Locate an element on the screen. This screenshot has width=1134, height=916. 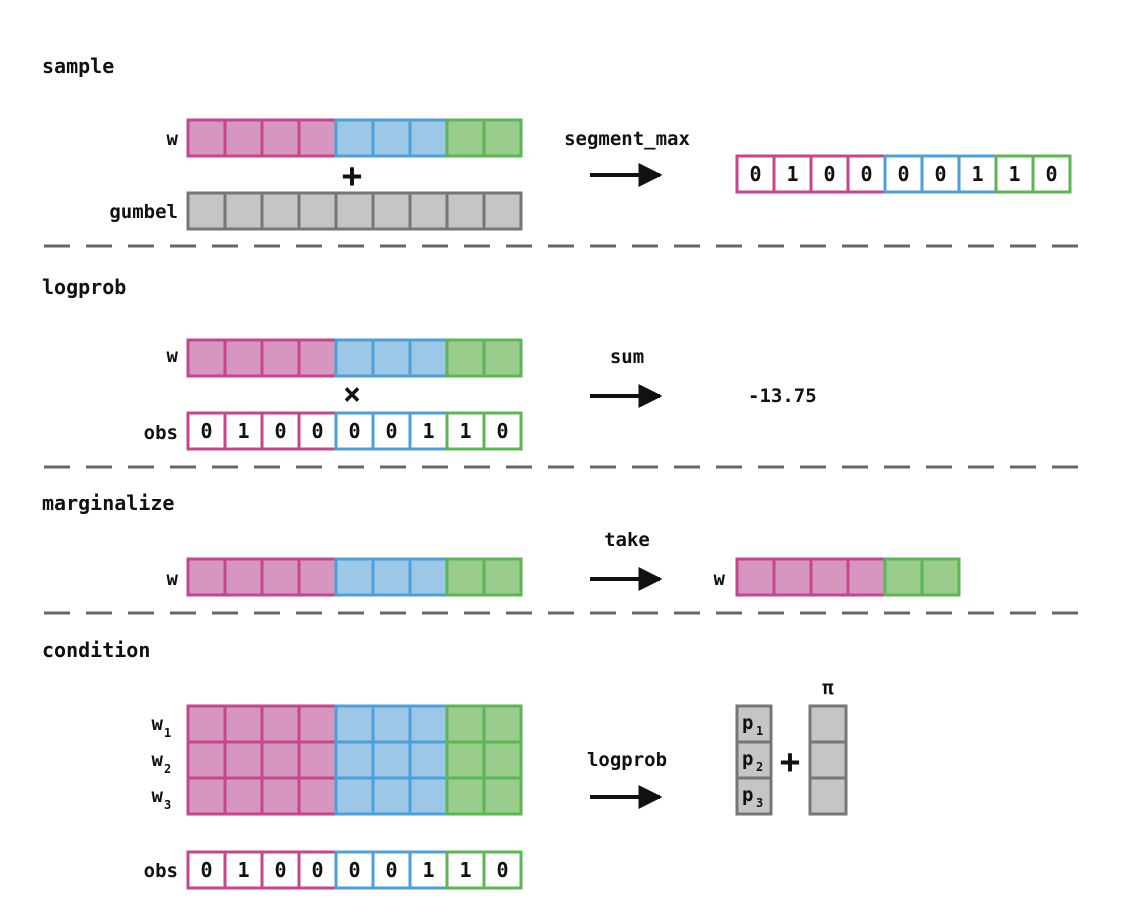
logprob-obs-row: 0 1 0 0 0 0 1 1 0 is located at coordinates (354, 431).